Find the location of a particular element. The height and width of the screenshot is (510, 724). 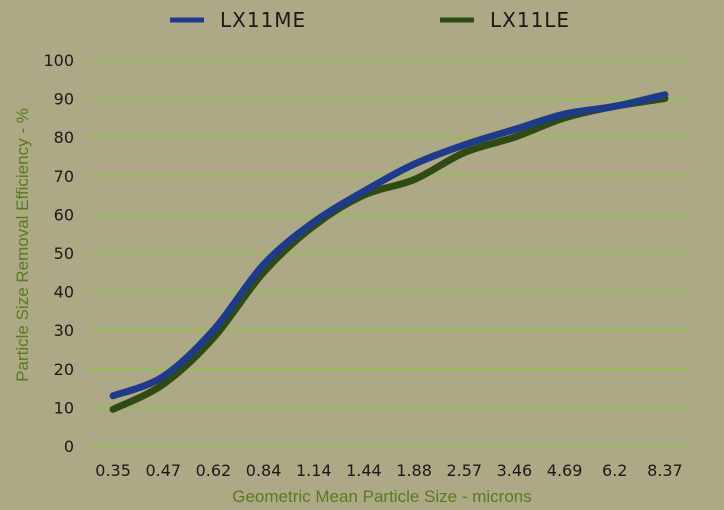

x-tick-label: 3.46 is located at coordinates (515, 470).